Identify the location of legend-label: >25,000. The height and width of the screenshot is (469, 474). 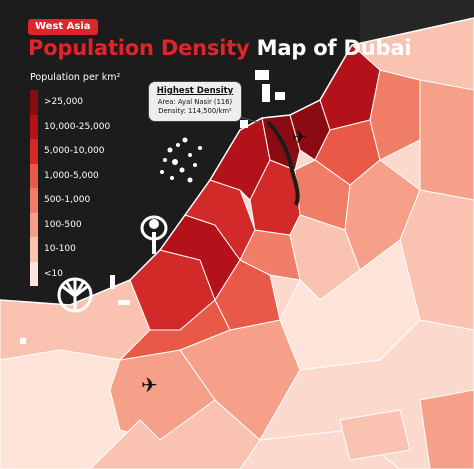
(64, 102).